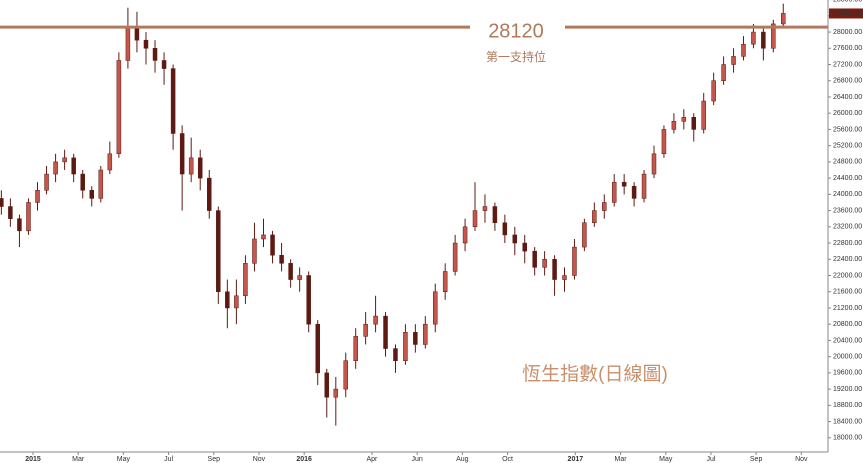 This screenshot has width=863, height=463. I want to click on y-tick-label: 18400.00, so click(847, 421).